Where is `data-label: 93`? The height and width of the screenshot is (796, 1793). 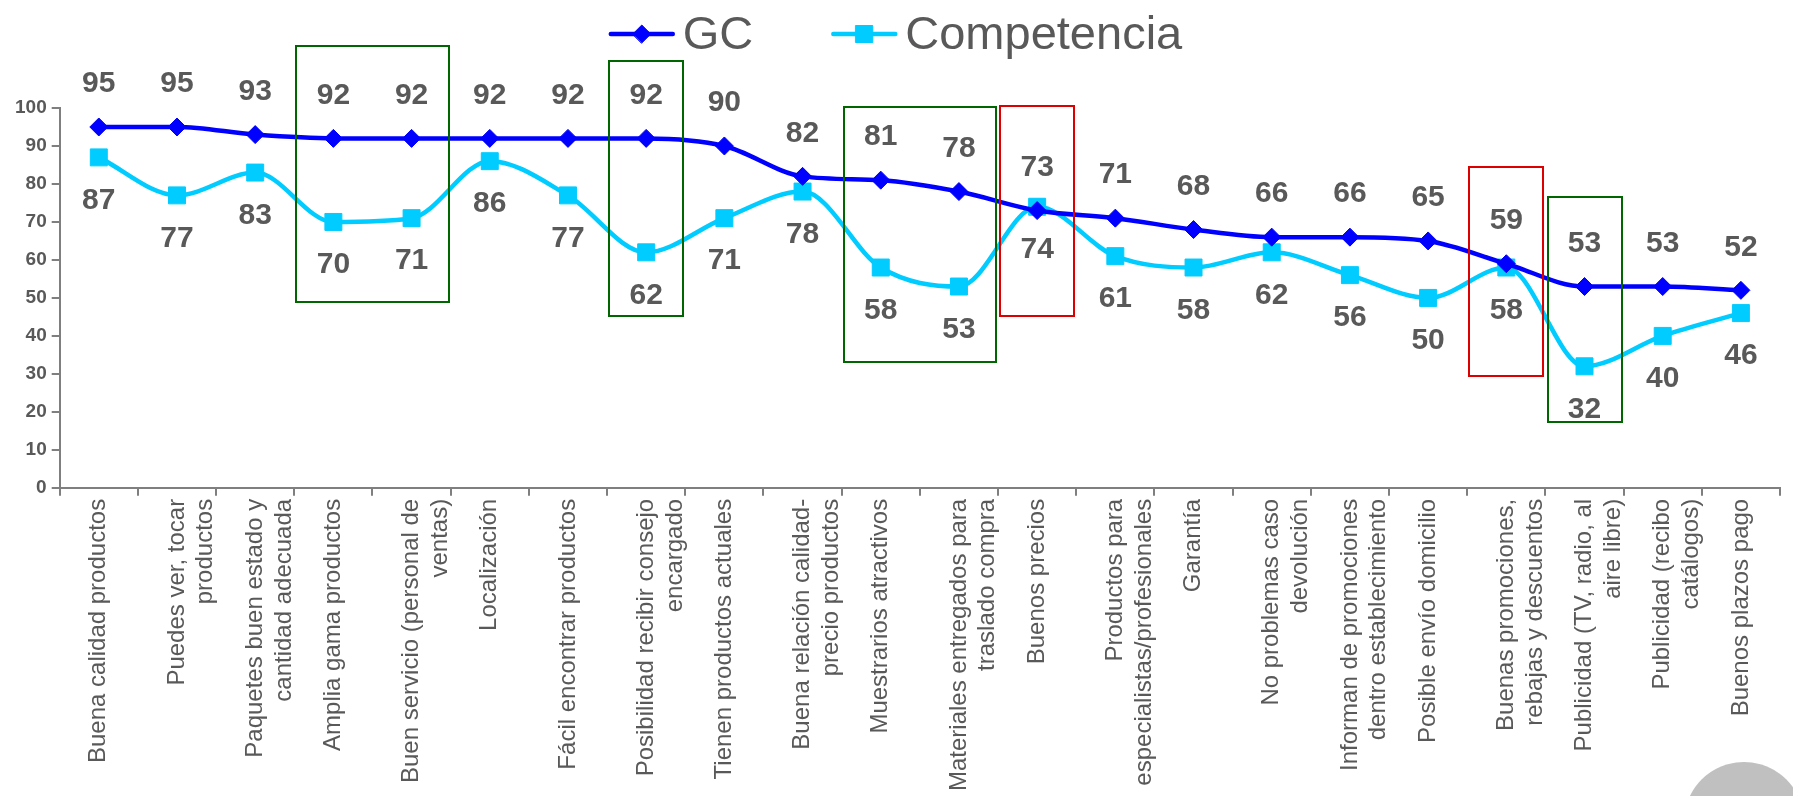 data-label: 93 is located at coordinates (255, 89).